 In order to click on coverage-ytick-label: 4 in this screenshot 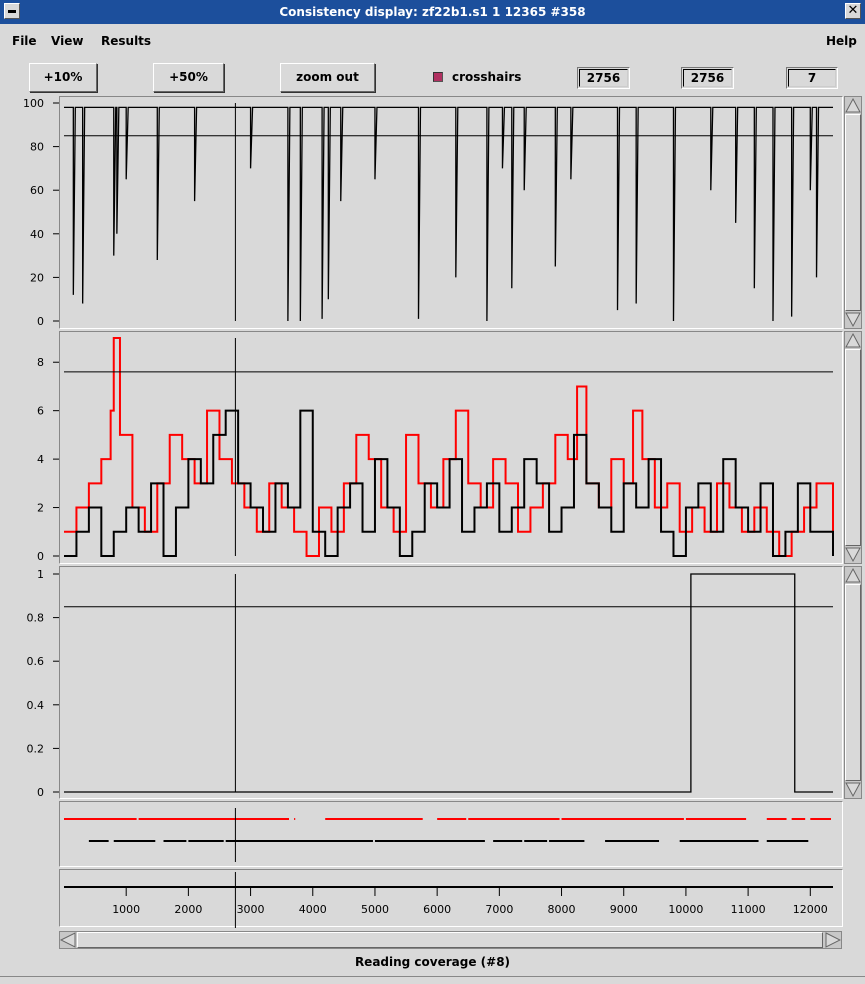, I will do `click(40, 459)`.